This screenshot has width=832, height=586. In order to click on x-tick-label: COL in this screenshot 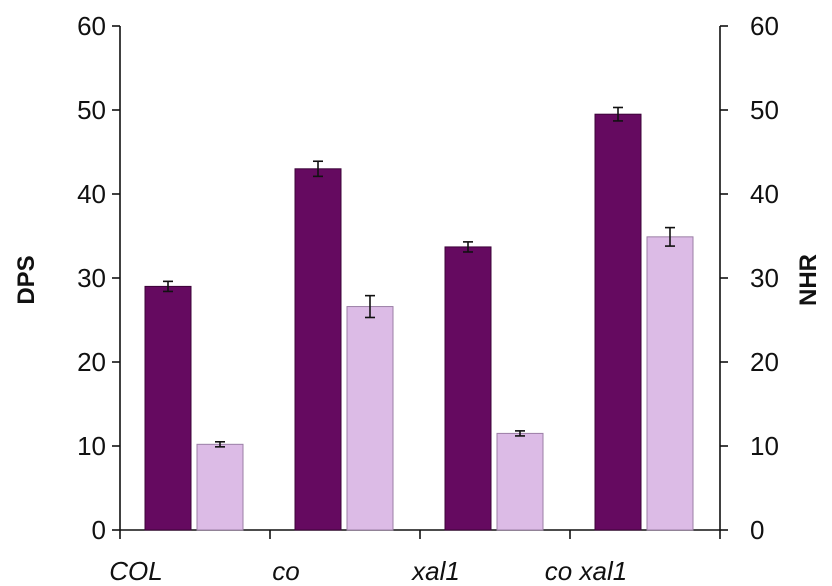, I will do `click(135, 571)`.